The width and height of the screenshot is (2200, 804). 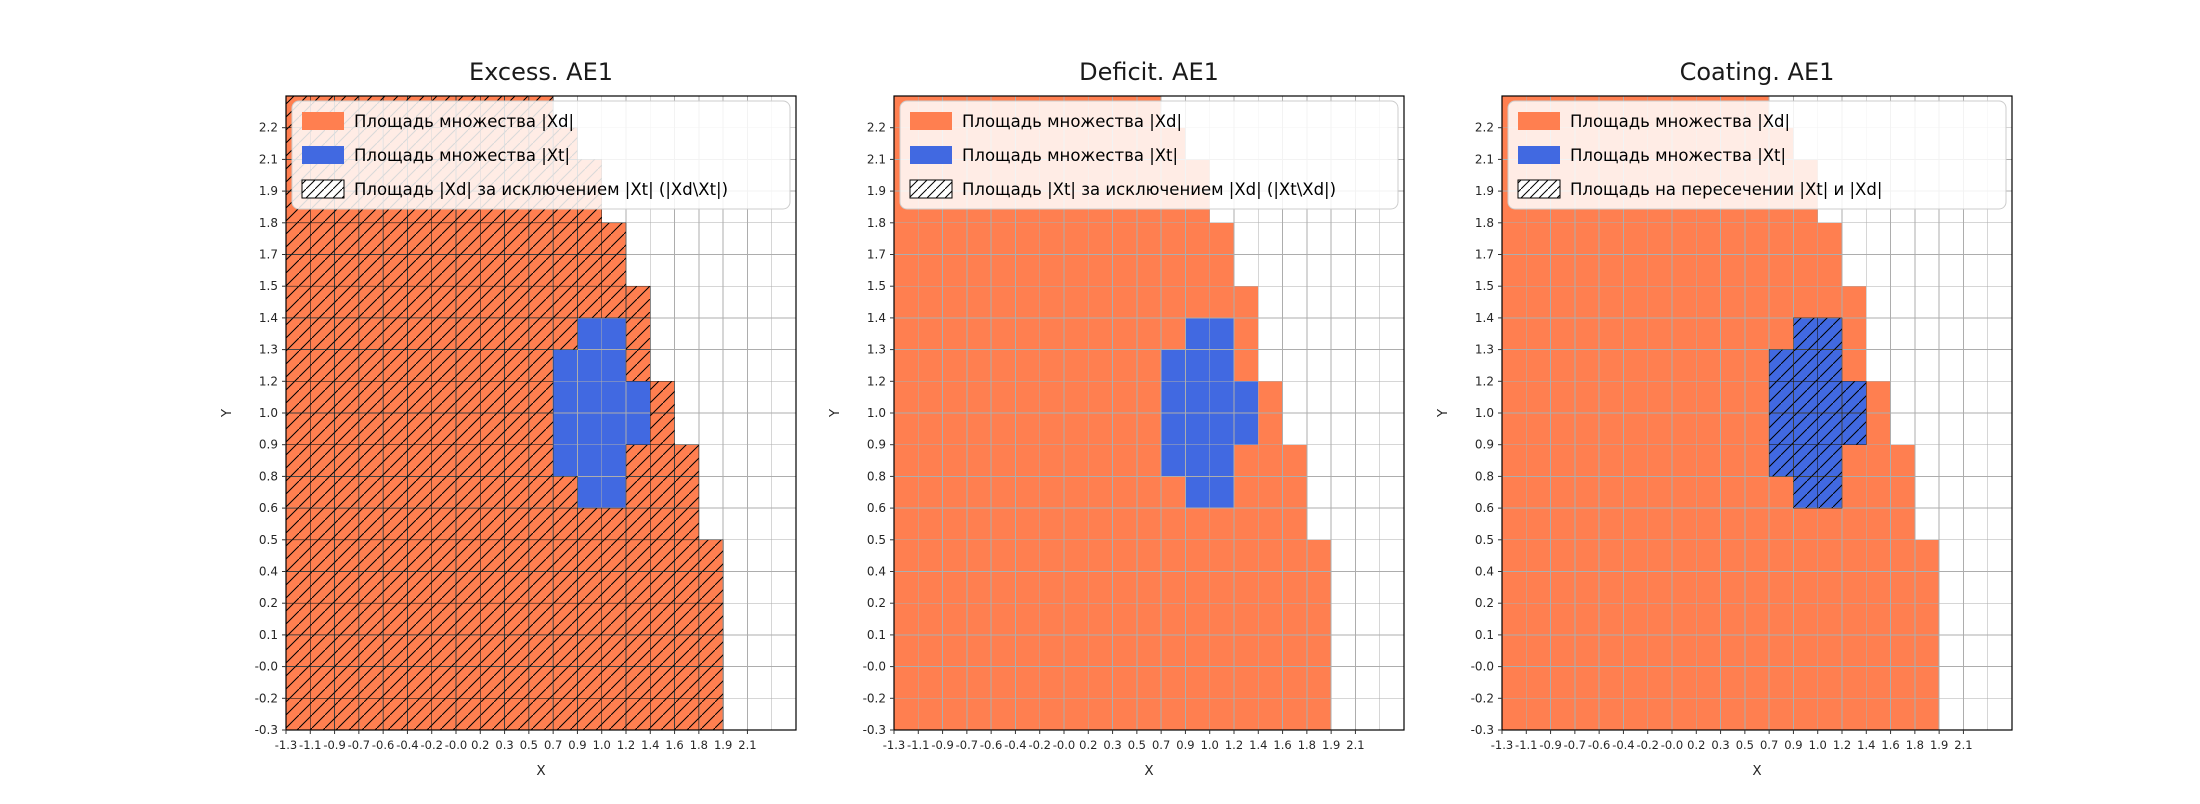 I want to click on x-tick-label: 0.5, so click(x=1137, y=745).